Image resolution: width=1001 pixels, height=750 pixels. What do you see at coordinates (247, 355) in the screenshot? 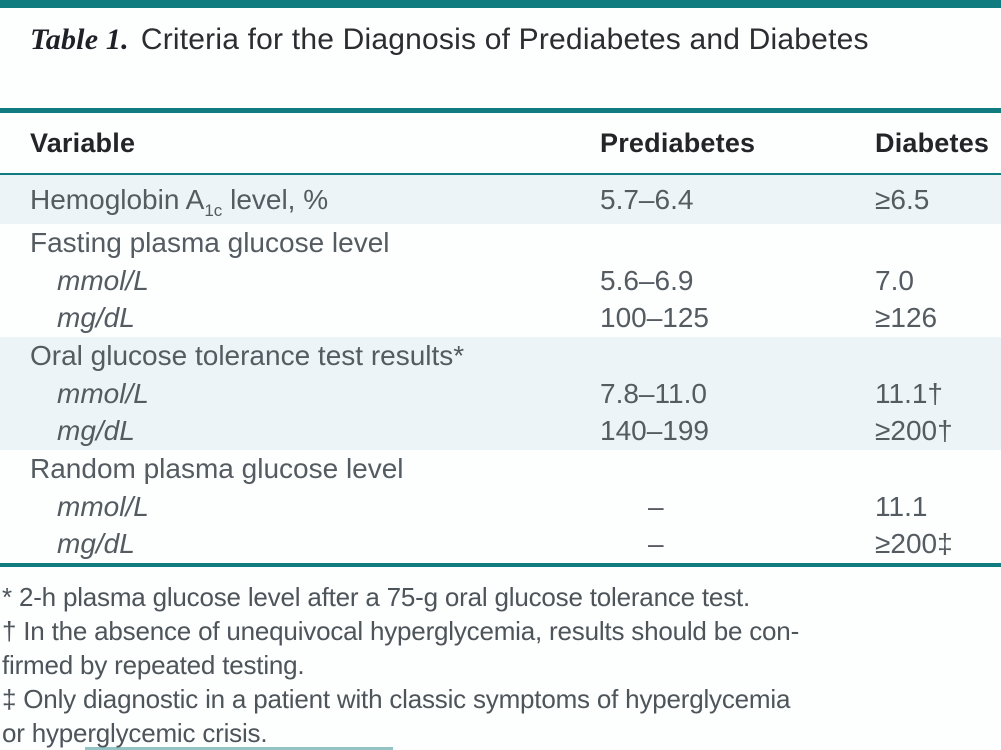
I see `row-variable: Oral glucose tolerance test results*` at bounding box center [247, 355].